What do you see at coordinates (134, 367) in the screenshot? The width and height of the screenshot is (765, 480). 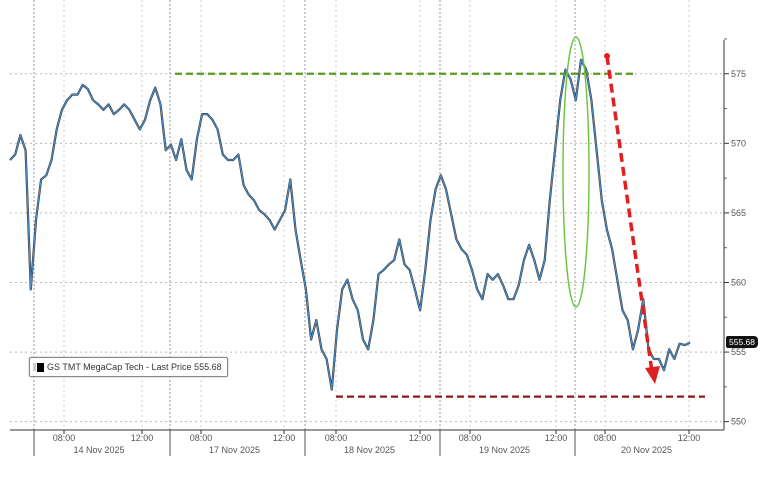 I see `legend-label: GS TMT MegaCap Tech - Last Price 555.68` at bounding box center [134, 367].